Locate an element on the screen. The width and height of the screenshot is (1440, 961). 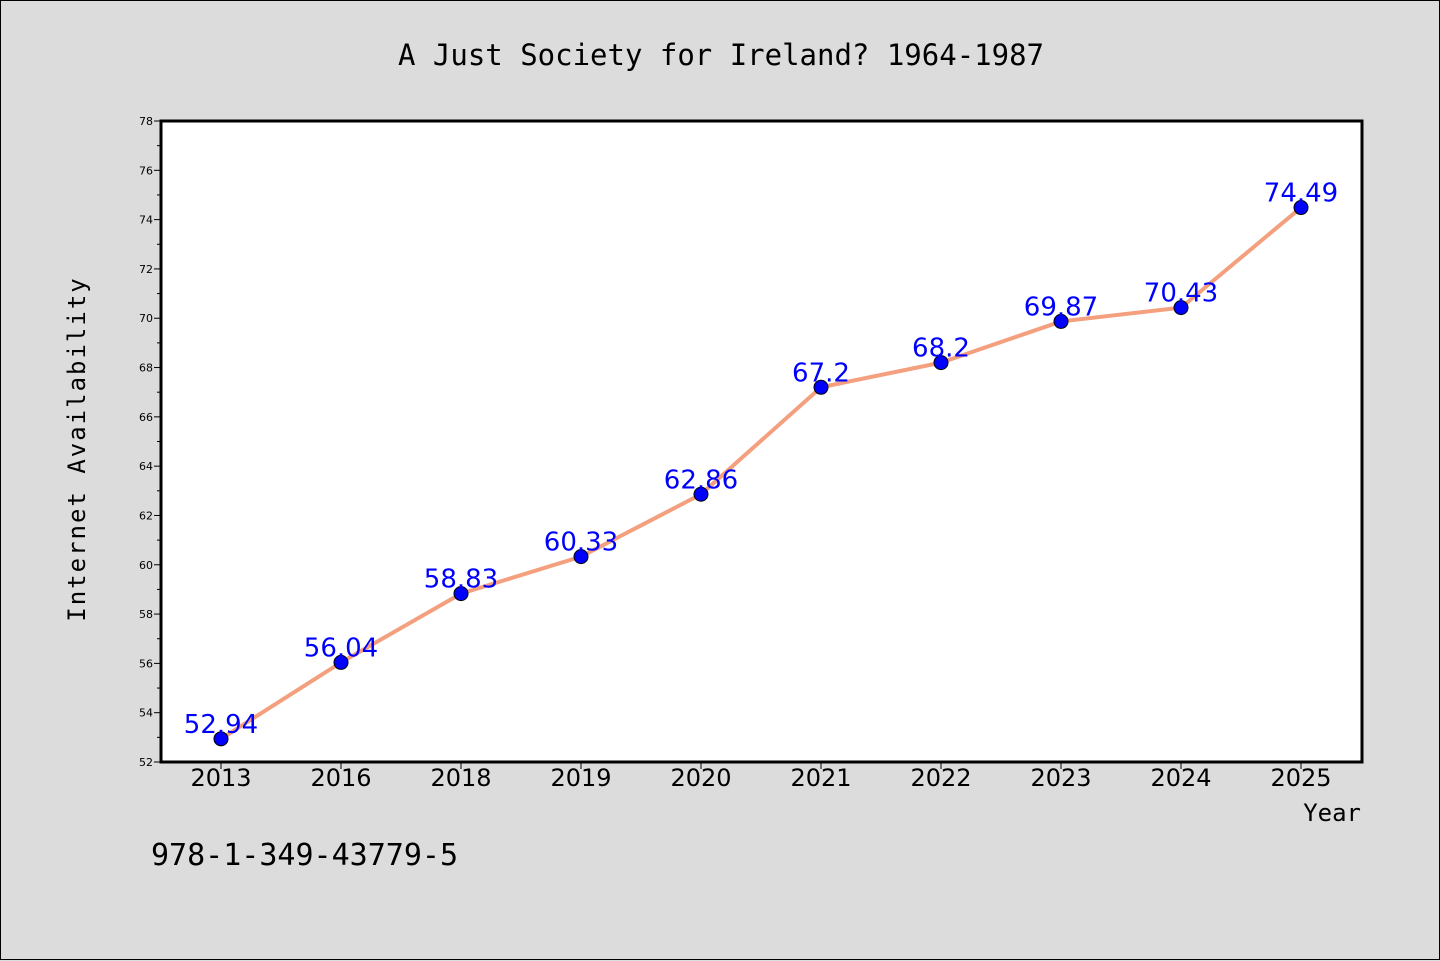
x-tick-label: 2013 is located at coordinates (220, 778).